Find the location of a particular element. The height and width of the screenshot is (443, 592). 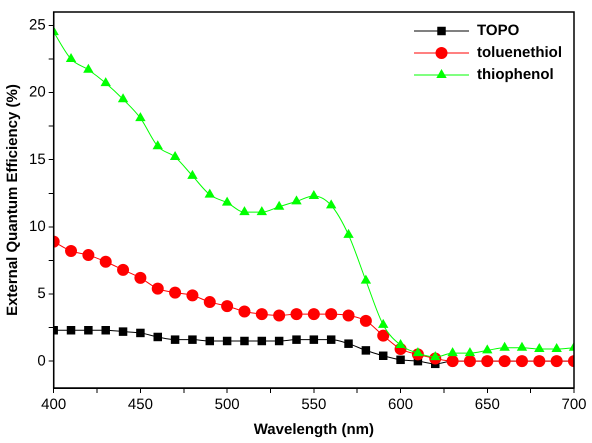

x-tick-label: 400 is located at coordinates (53, 405).